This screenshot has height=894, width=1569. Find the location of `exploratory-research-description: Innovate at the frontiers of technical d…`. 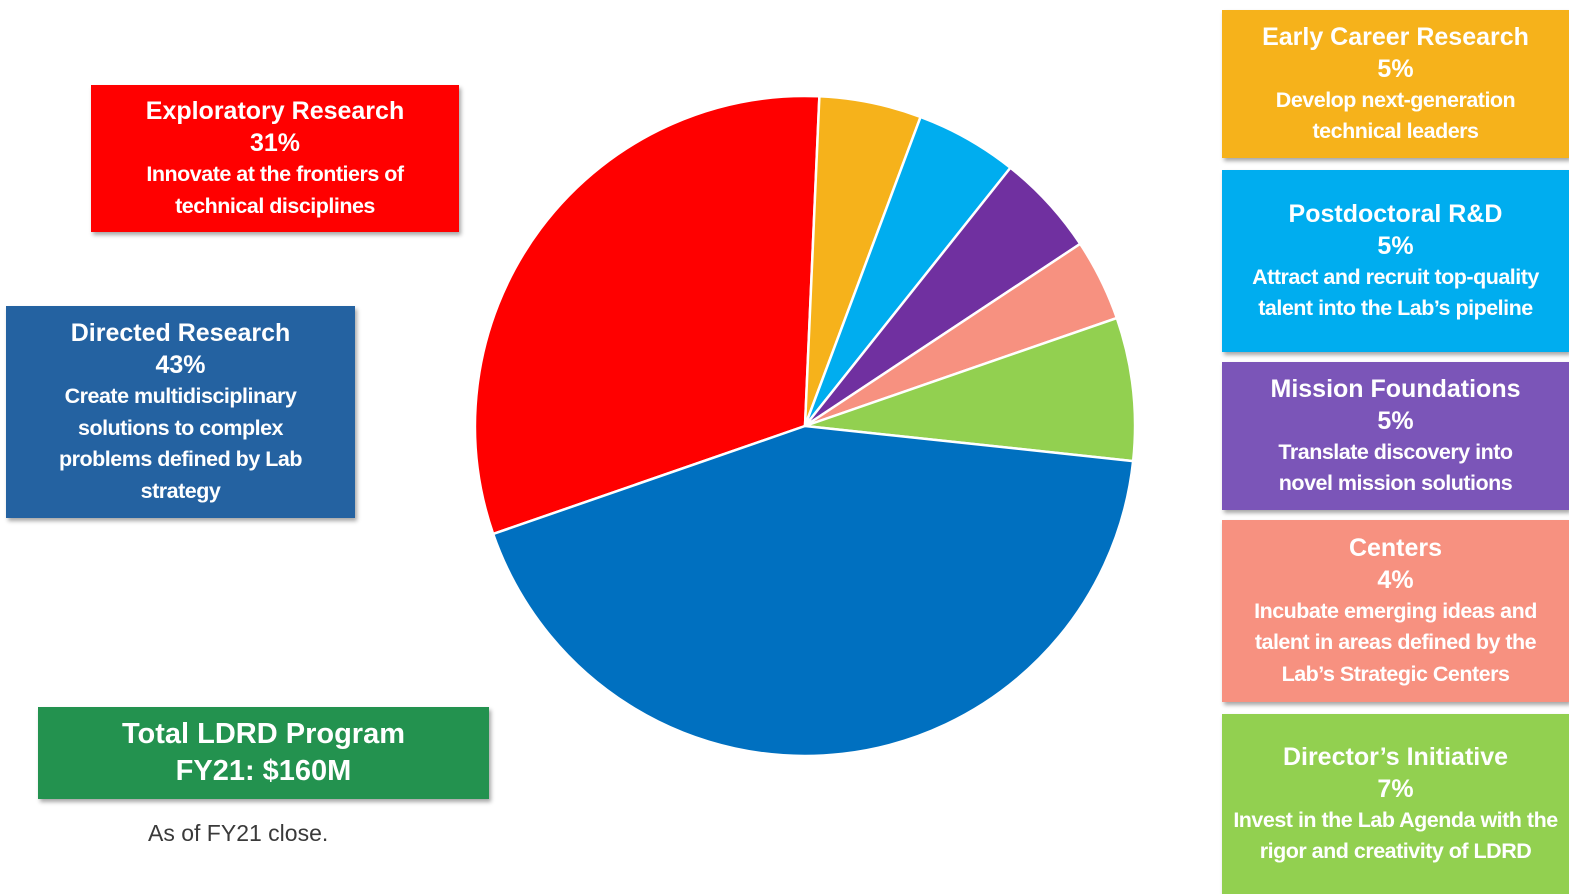

exploratory-research-description: Innovate at the frontiers of technical d… is located at coordinates (275, 190).